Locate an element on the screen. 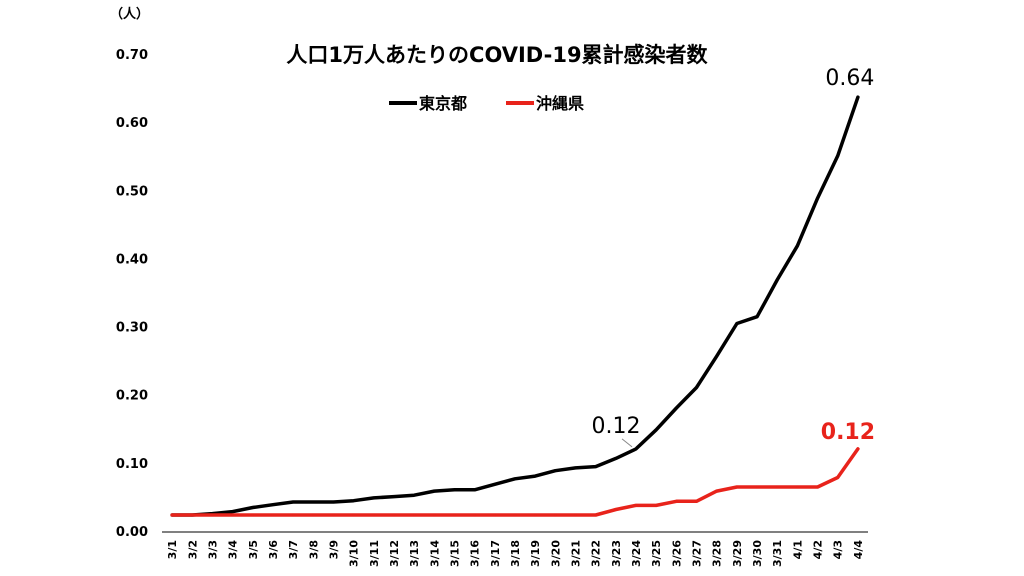  x-tick-label: 3/24 is located at coordinates (636, 553).